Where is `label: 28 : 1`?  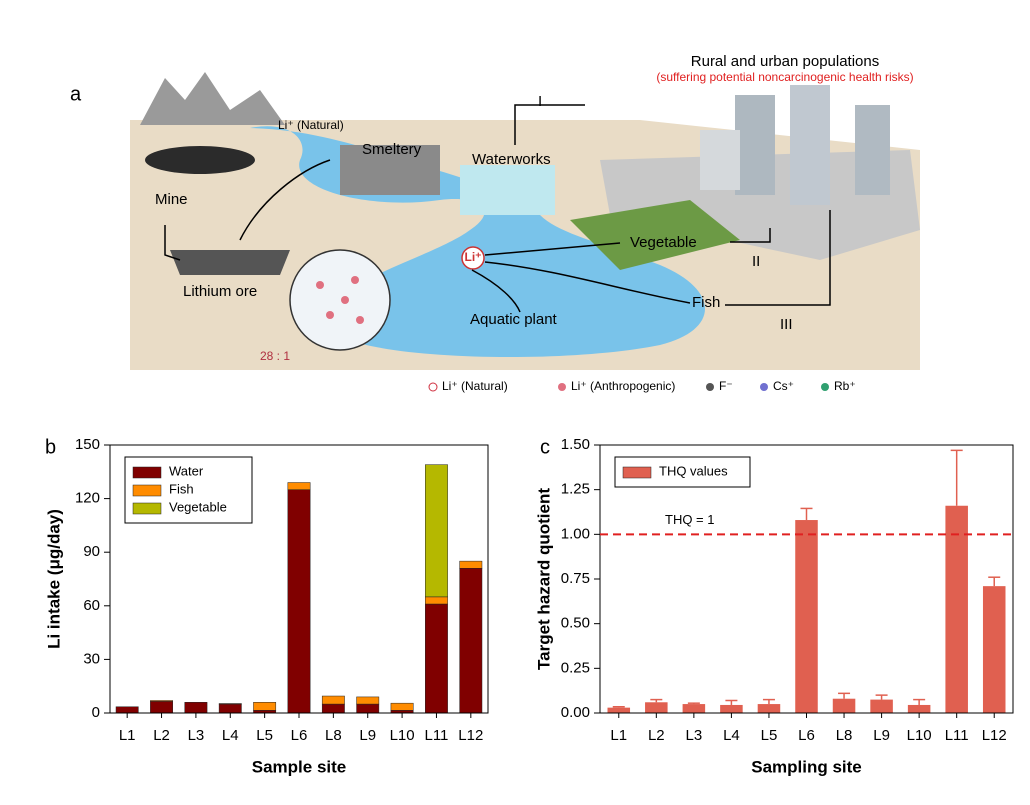
label: 28 : 1 is located at coordinates (275, 356).